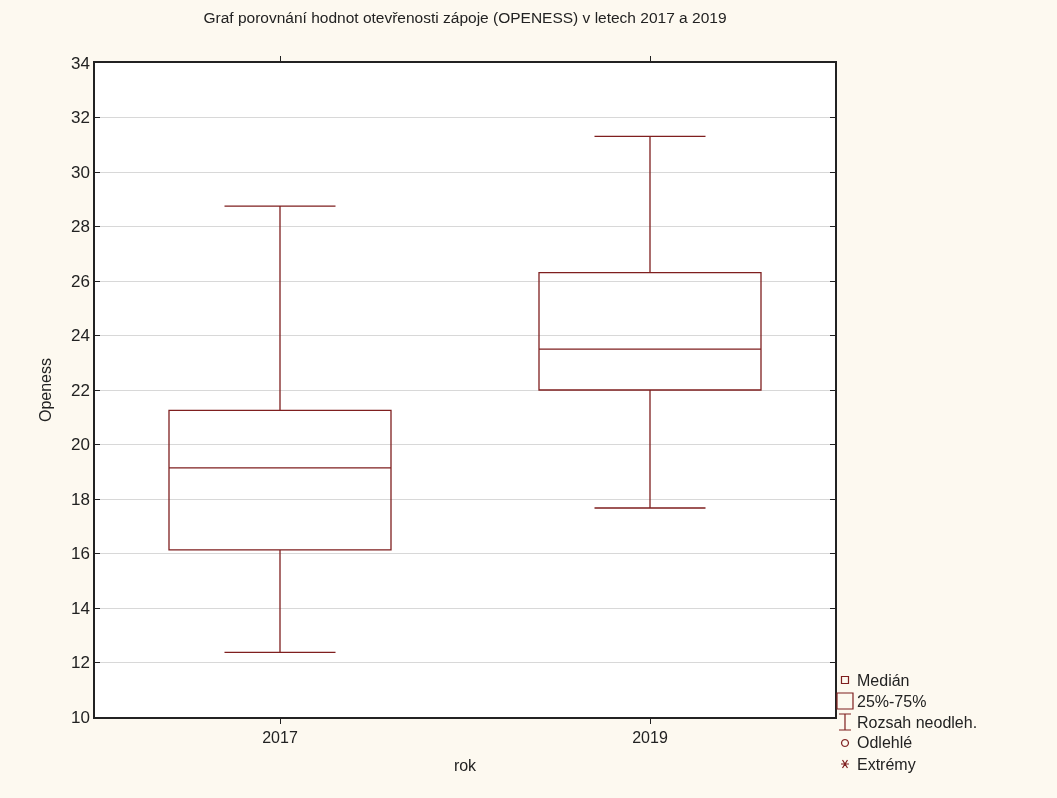  I want to click on y-tick-label: 12, so click(80, 663).